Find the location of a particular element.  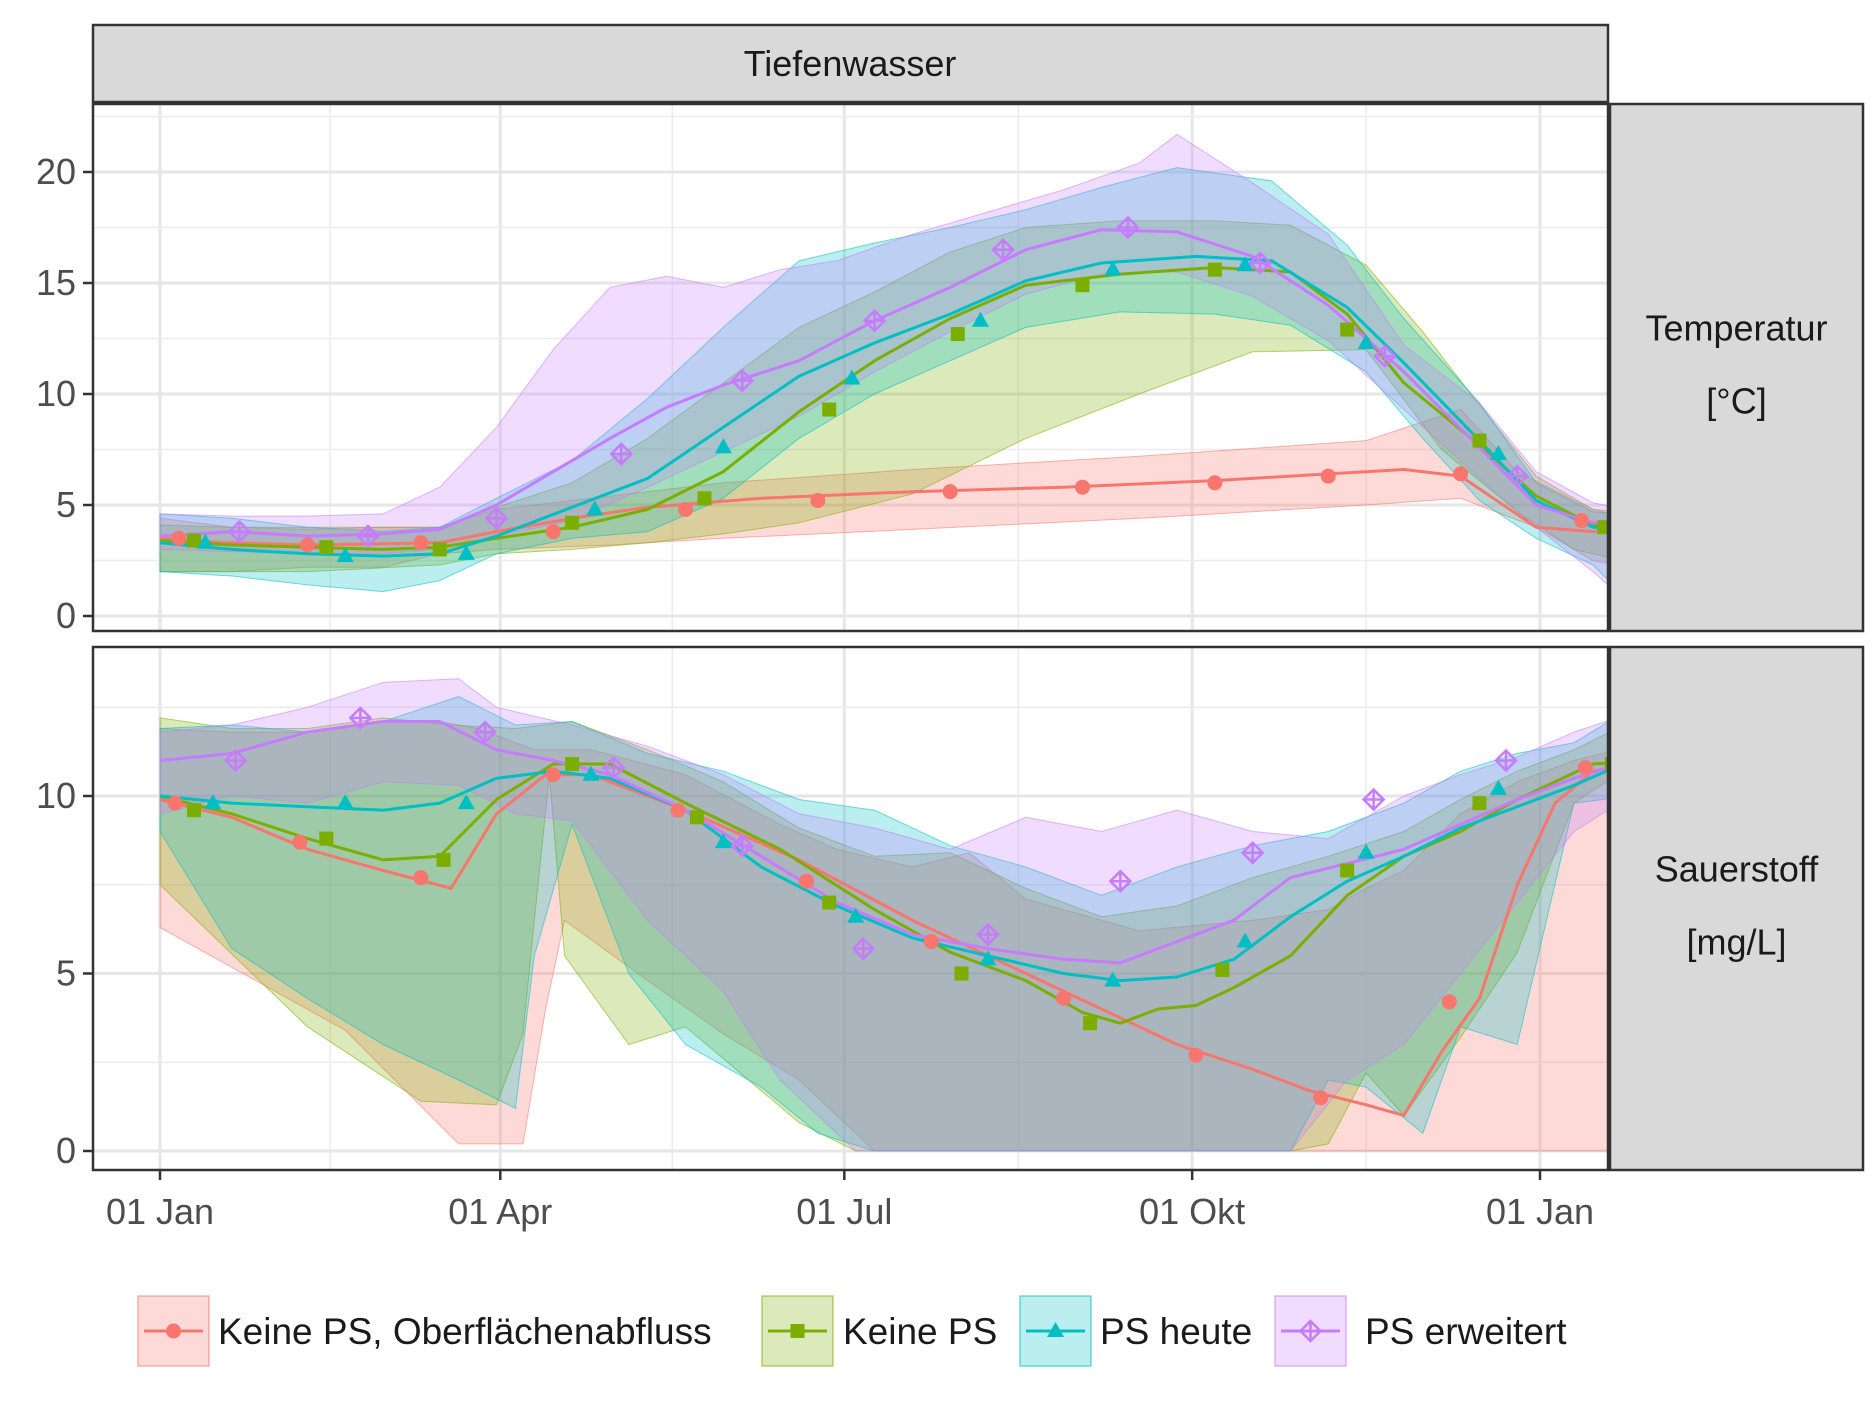

facet-strip-label: Temperatur is located at coordinates (1736, 328).